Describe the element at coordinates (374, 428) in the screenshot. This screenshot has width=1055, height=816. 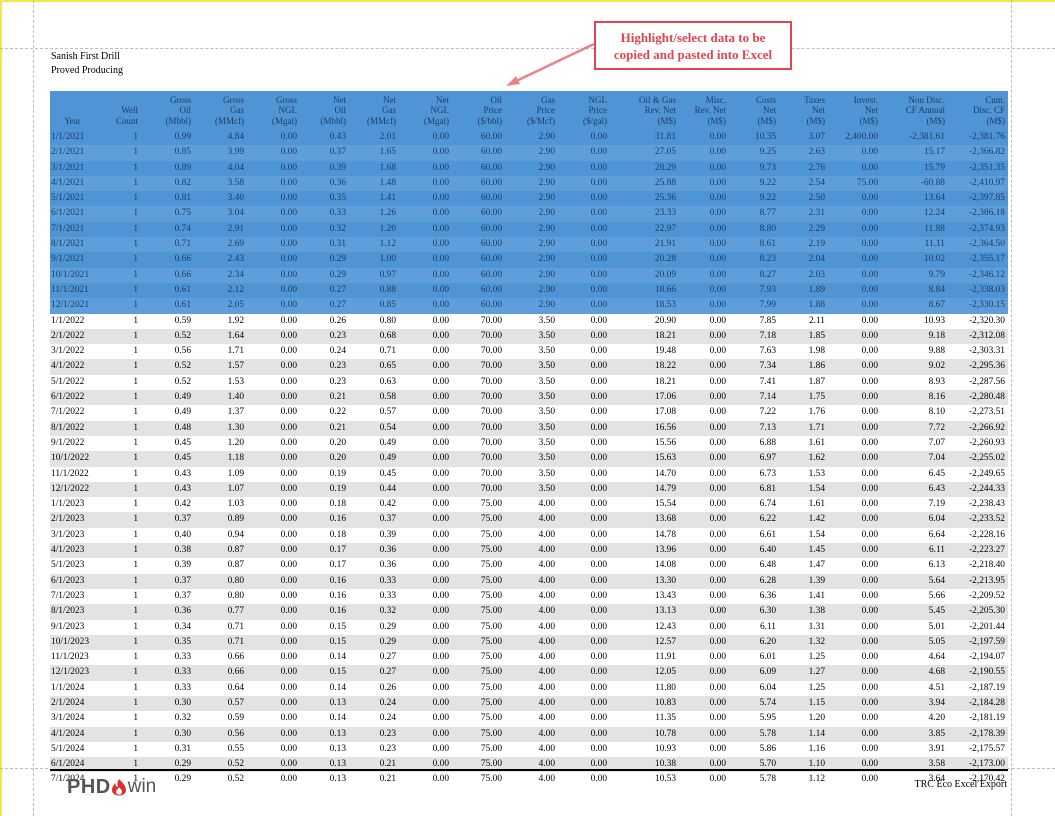
I see `table-cell: 0.54` at that location.